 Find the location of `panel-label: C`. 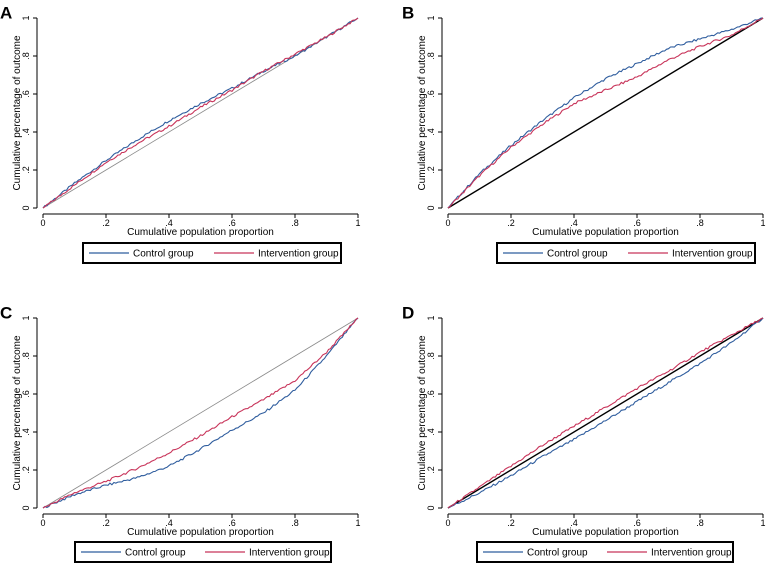

panel-label: C is located at coordinates (6, 312).